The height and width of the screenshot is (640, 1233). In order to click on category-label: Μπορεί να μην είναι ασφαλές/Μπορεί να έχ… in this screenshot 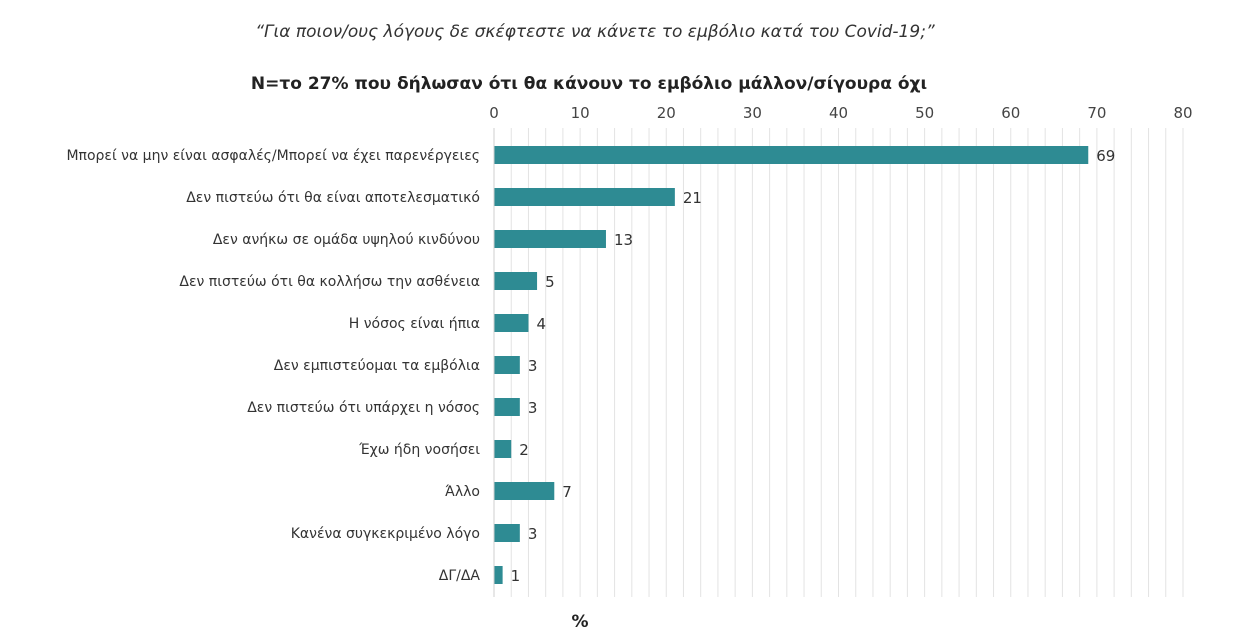, I will do `click(273, 156)`.